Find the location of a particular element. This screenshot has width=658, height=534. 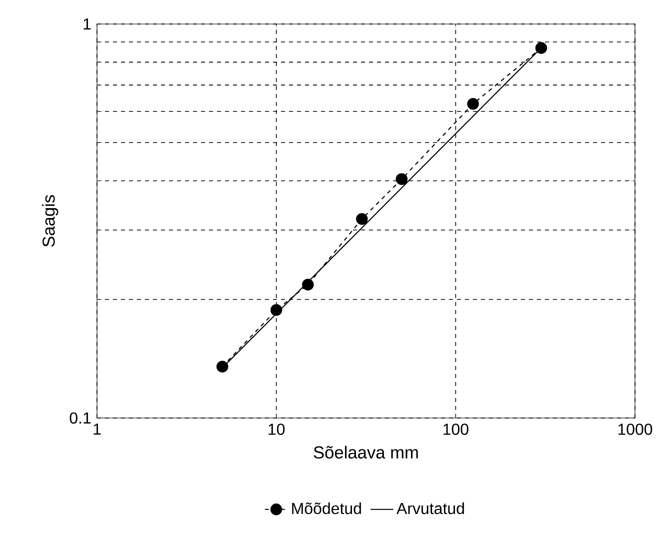

x-tick-label: 10 is located at coordinates (276, 429).